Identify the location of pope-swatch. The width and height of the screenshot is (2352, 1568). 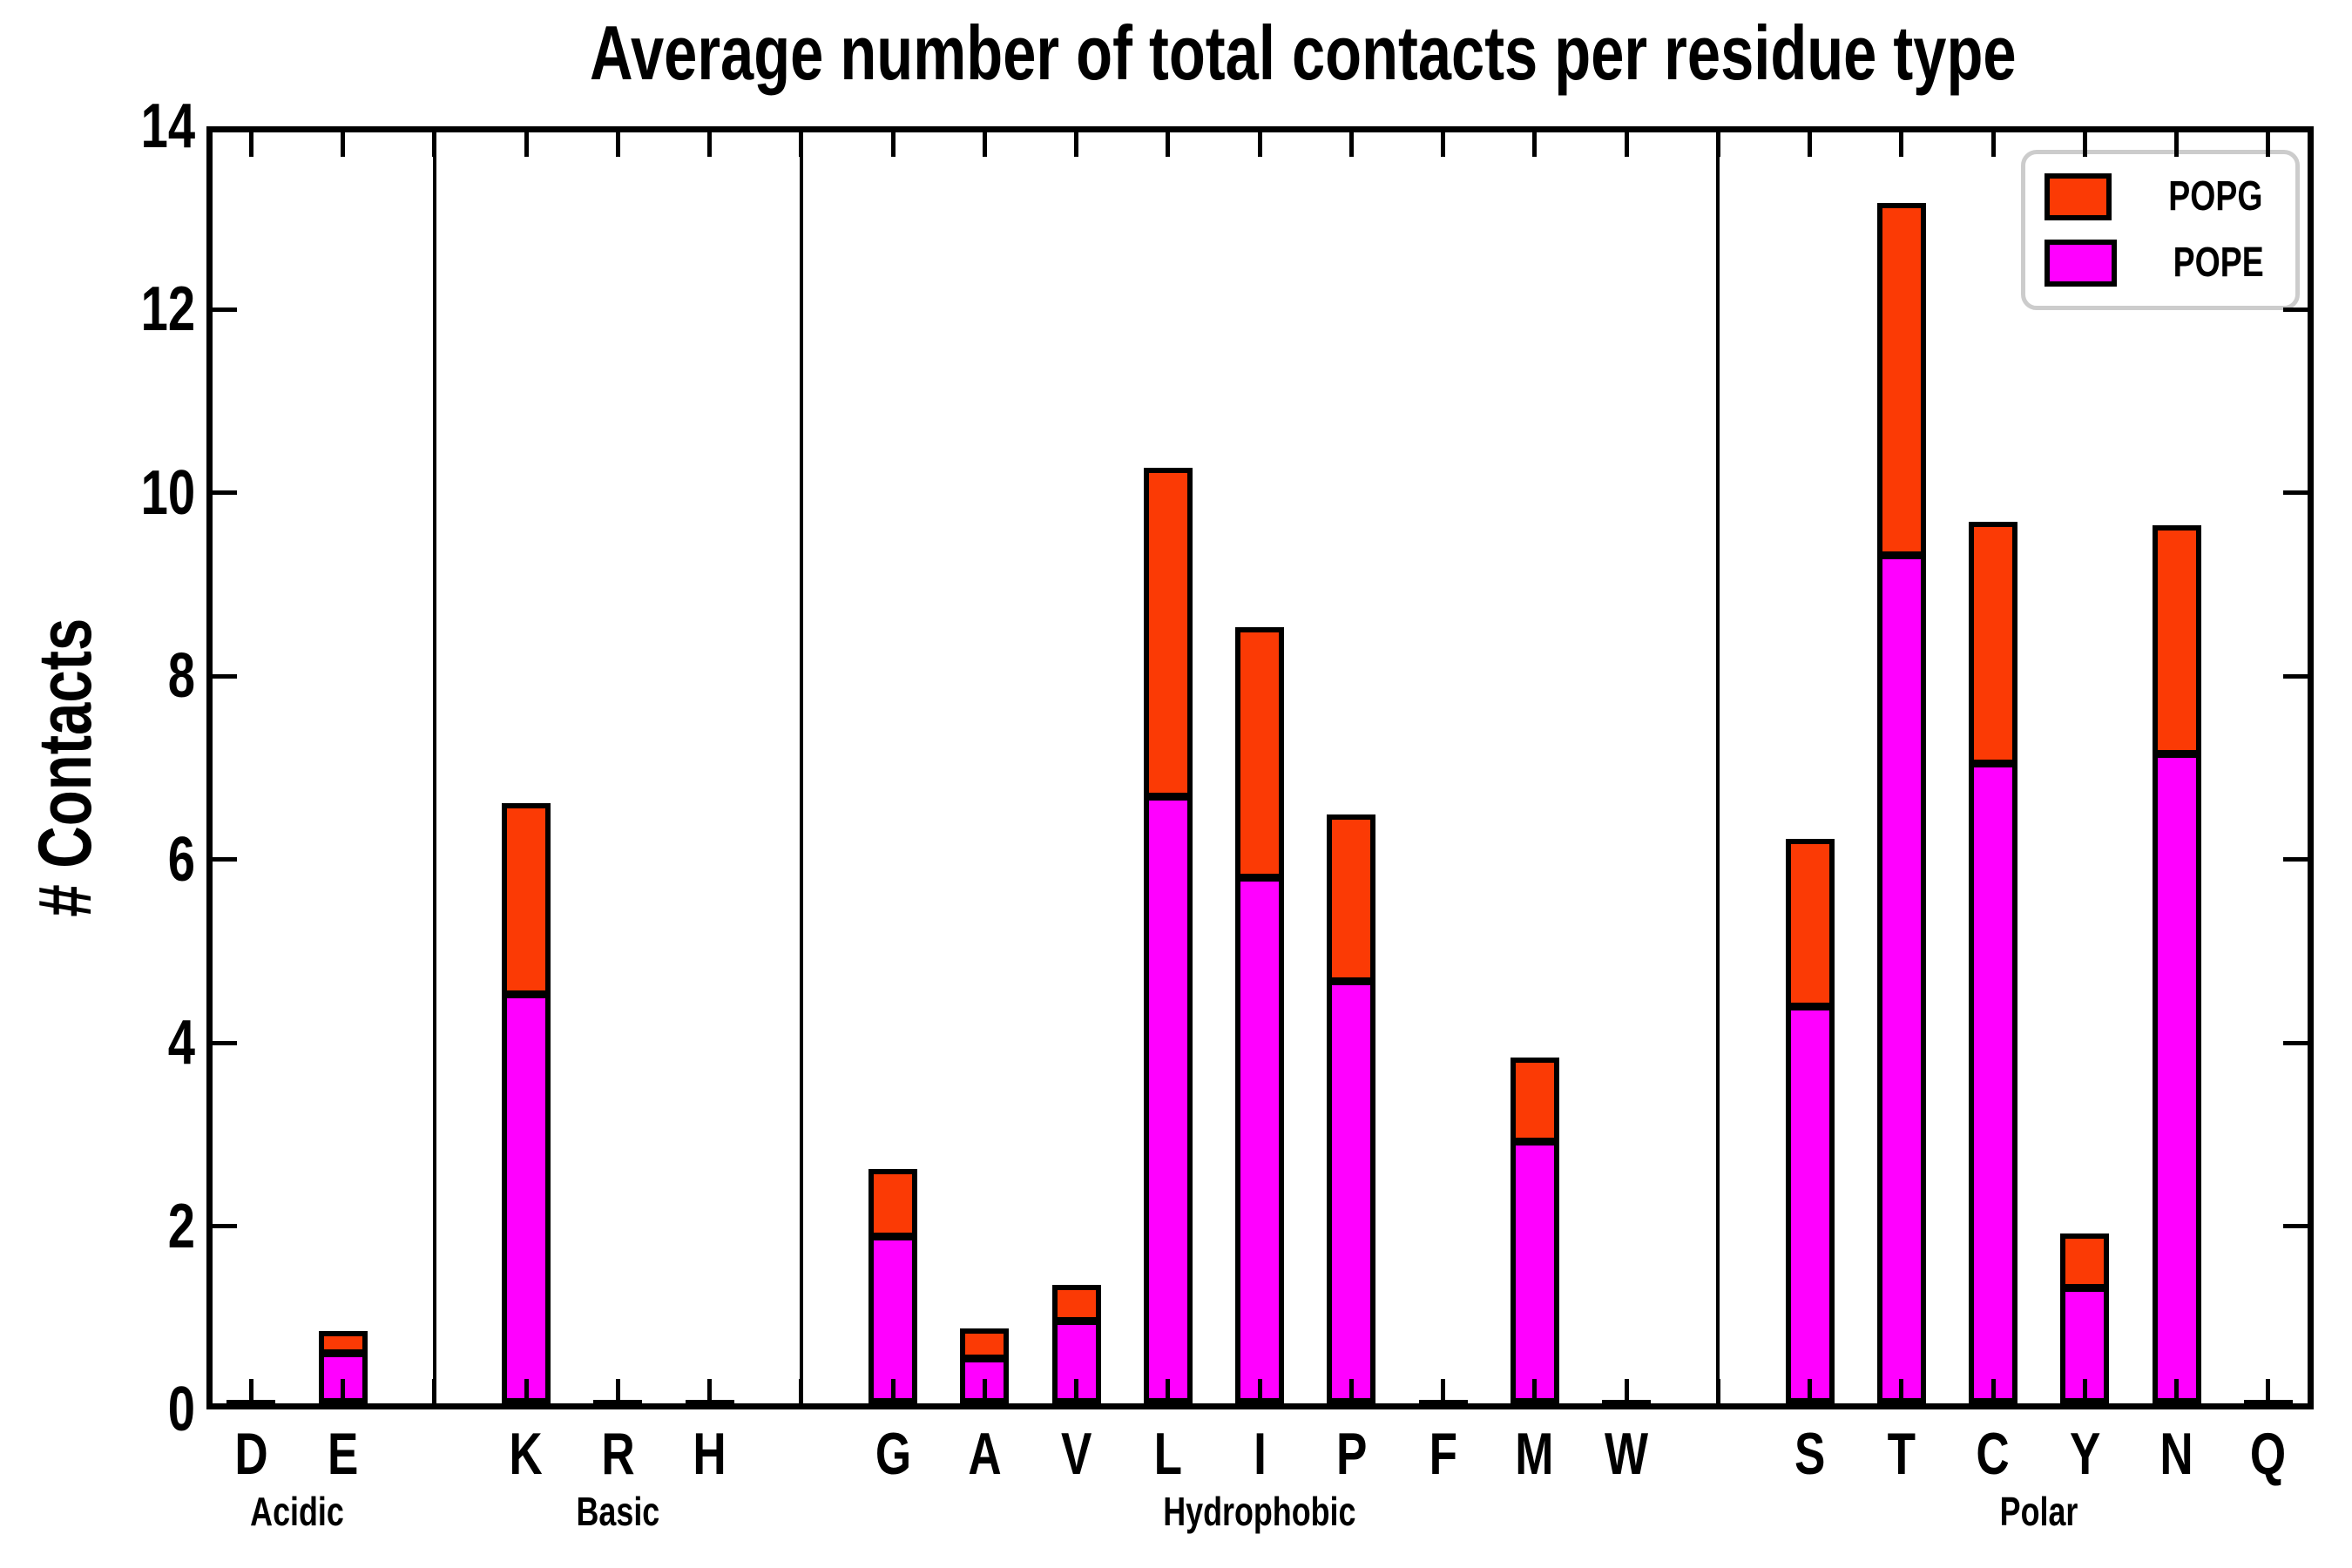
(2081, 263).